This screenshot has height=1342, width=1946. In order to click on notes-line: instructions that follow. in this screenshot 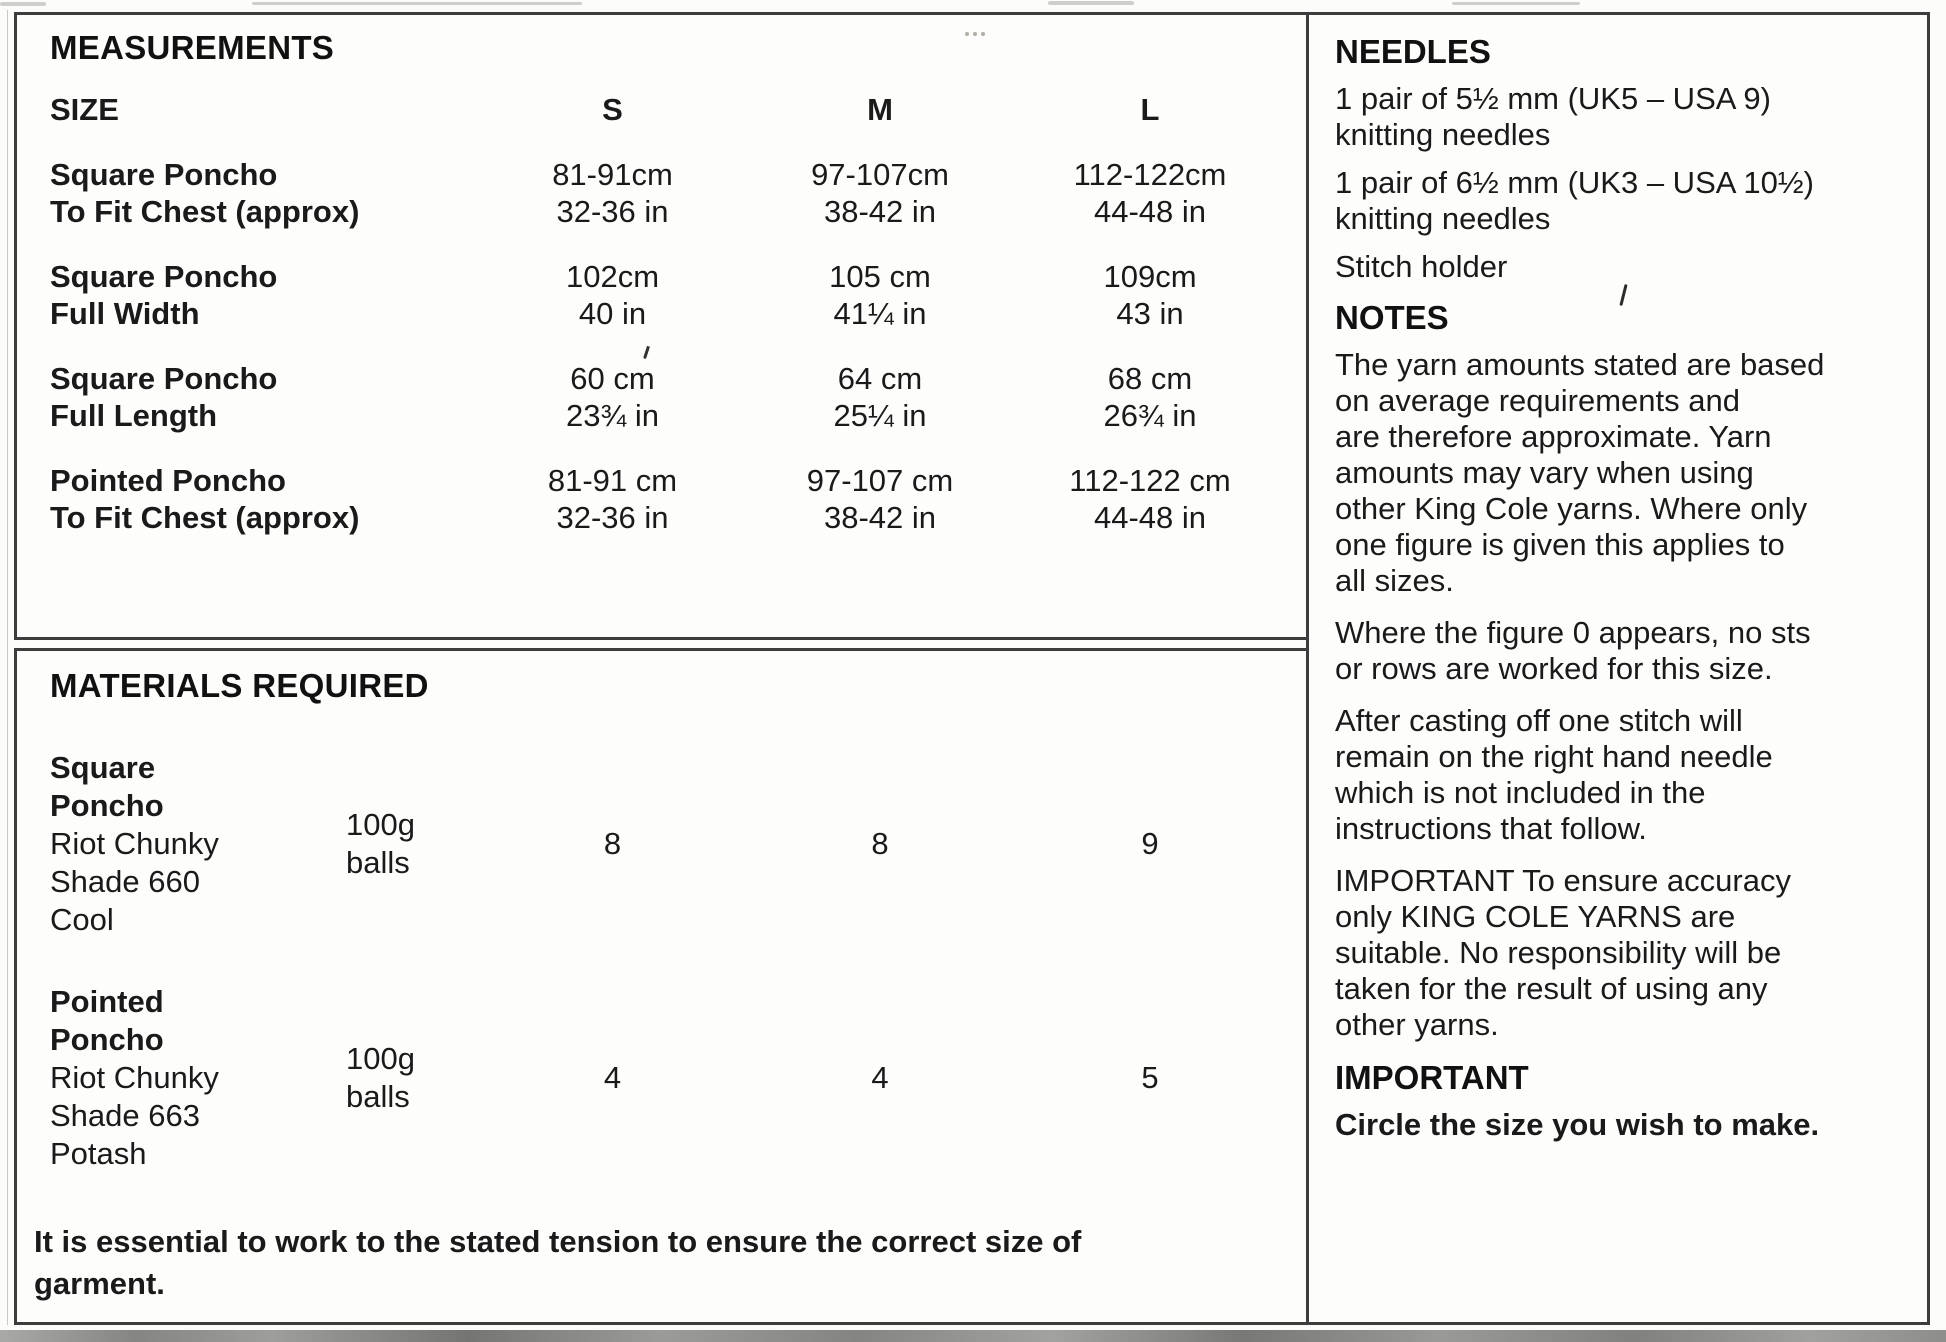, I will do `click(1491, 828)`.